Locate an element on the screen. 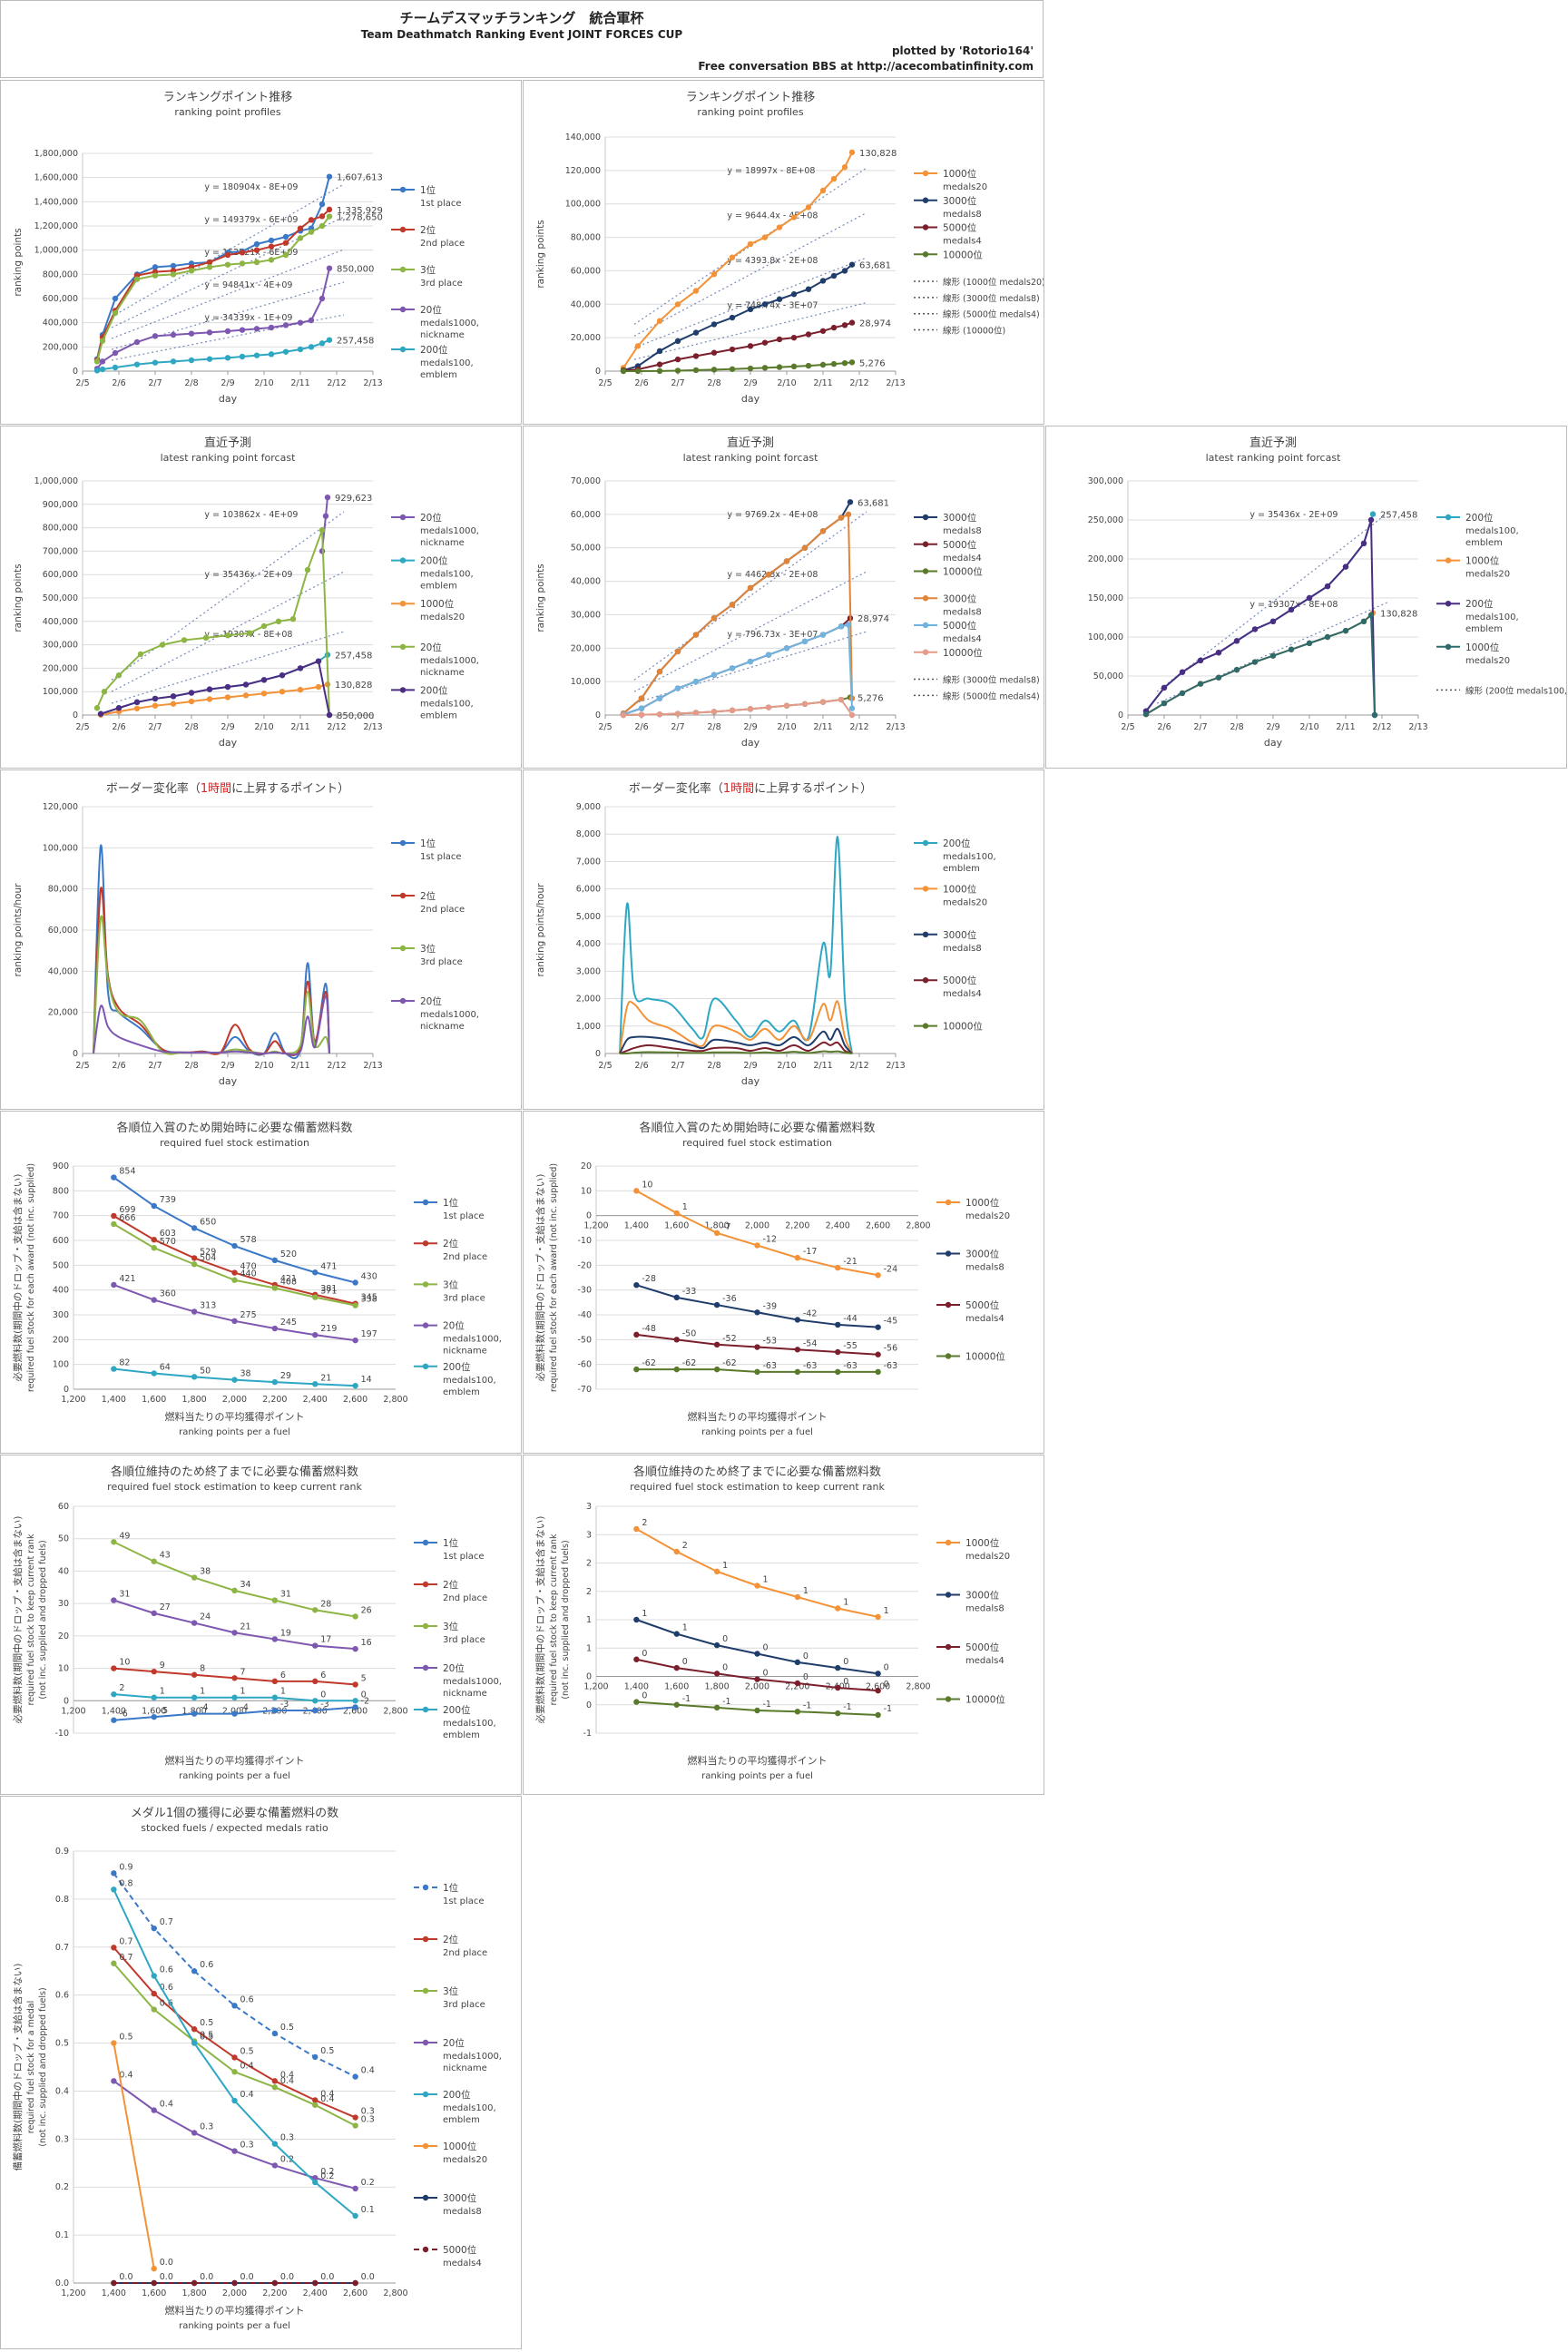  x-tick-label: 1,800 is located at coordinates (194, 2293).